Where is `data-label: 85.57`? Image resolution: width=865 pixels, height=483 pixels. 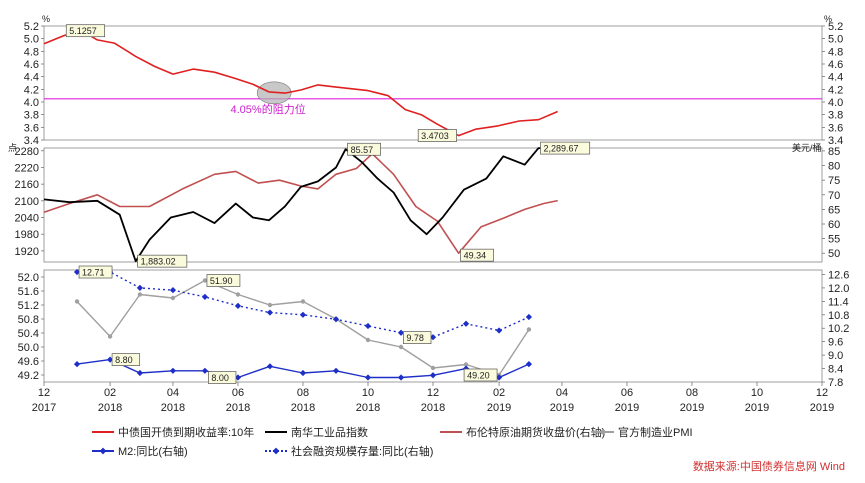 data-label: 85.57 is located at coordinates (362, 150).